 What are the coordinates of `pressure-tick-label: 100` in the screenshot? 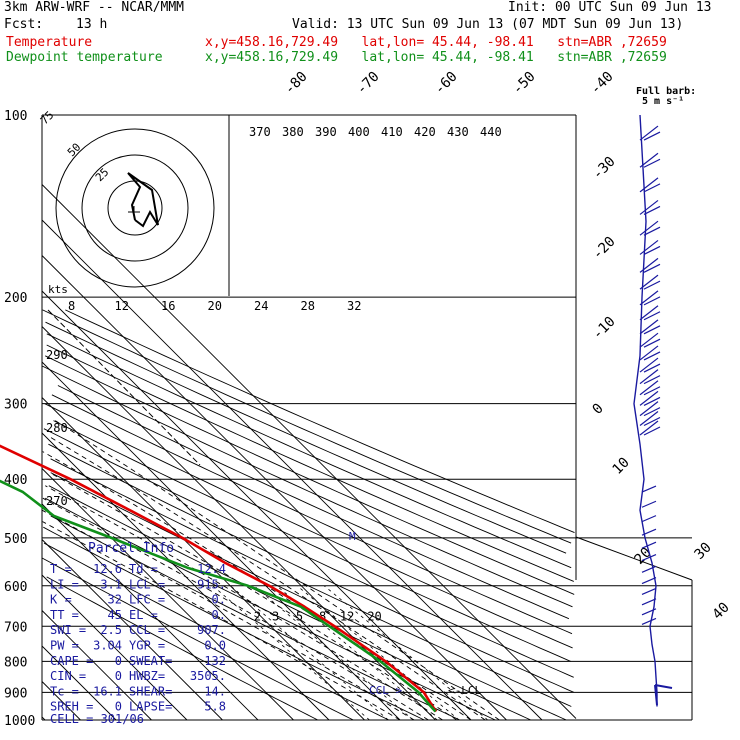 It's located at (15, 116).